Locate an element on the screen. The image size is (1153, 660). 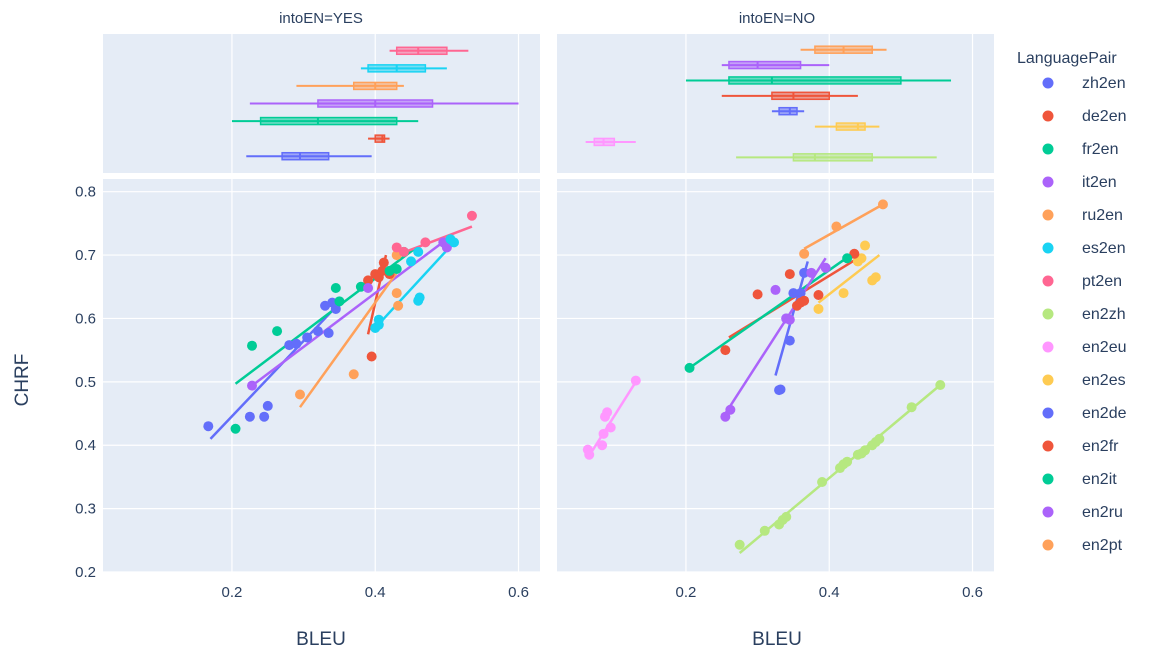
legend-label: it2en is located at coordinates (1099, 182).